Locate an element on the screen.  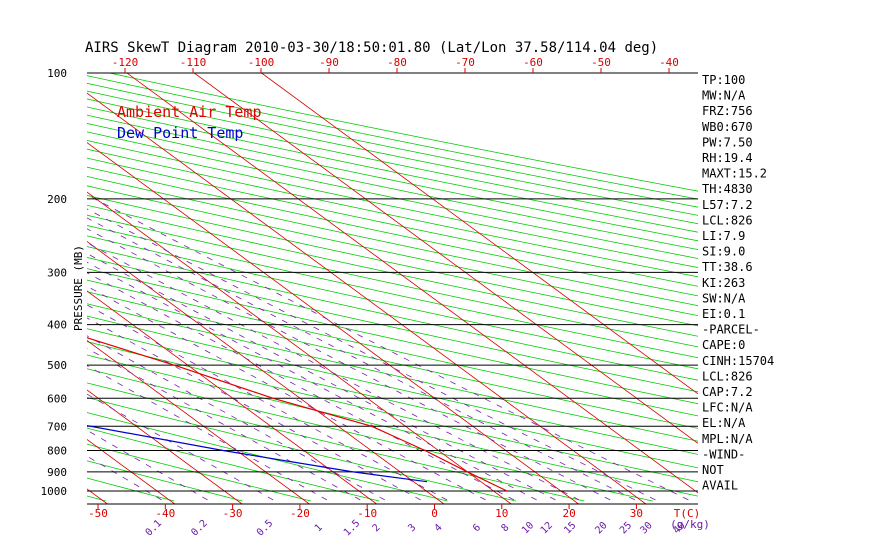
bottom-temp-tick-label: -20 is located at coordinates (300, 513).